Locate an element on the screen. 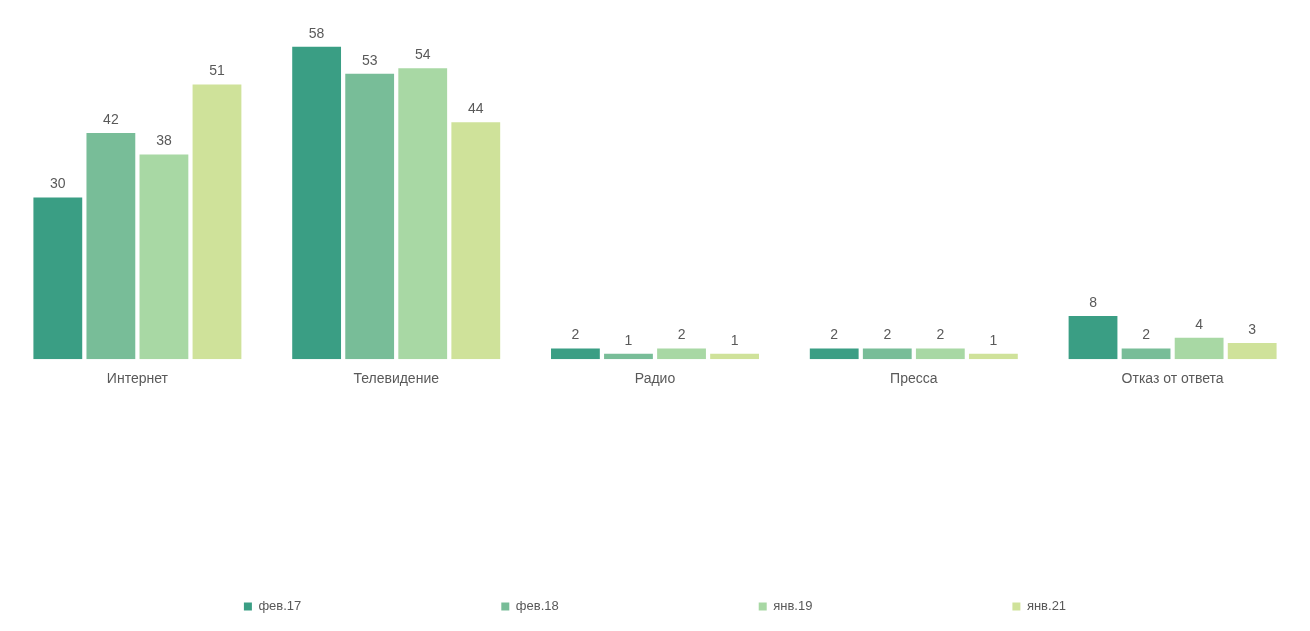  data-label: 58 is located at coordinates (316, 32).